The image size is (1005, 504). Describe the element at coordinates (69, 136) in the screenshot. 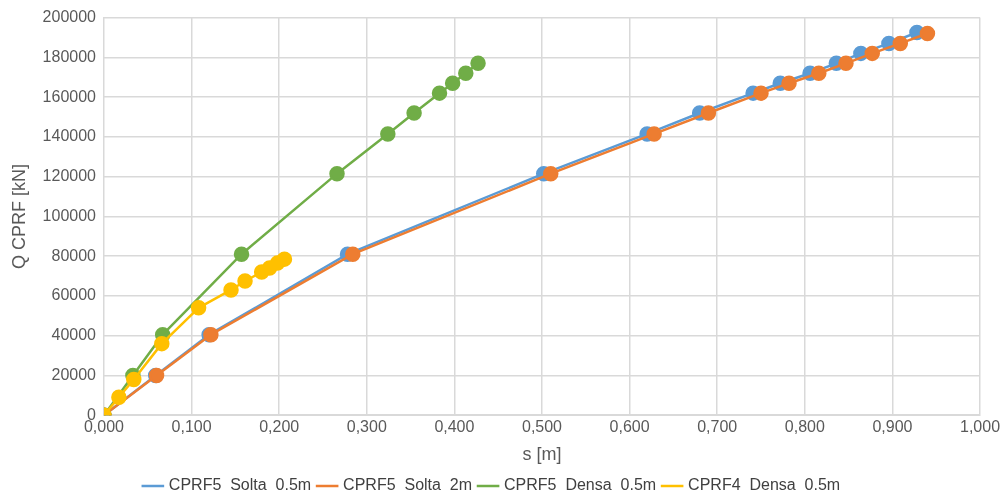

I see `y-tick-label: 140000` at that location.